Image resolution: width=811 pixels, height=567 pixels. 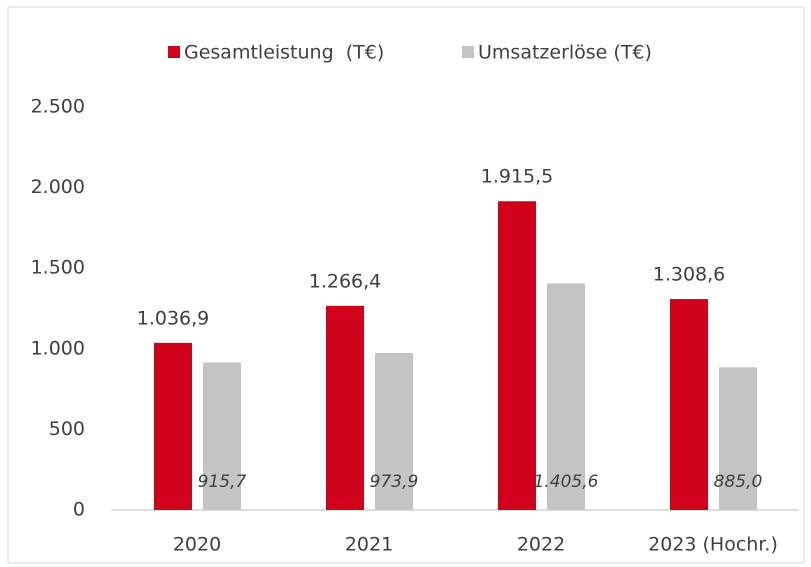 I want to click on value-label: 1.915,5, so click(x=517, y=177).